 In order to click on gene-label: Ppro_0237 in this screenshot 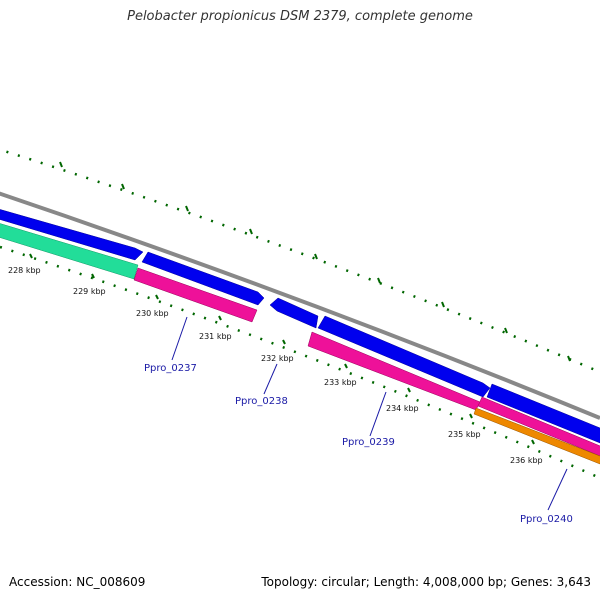, I will do `click(170, 368)`.